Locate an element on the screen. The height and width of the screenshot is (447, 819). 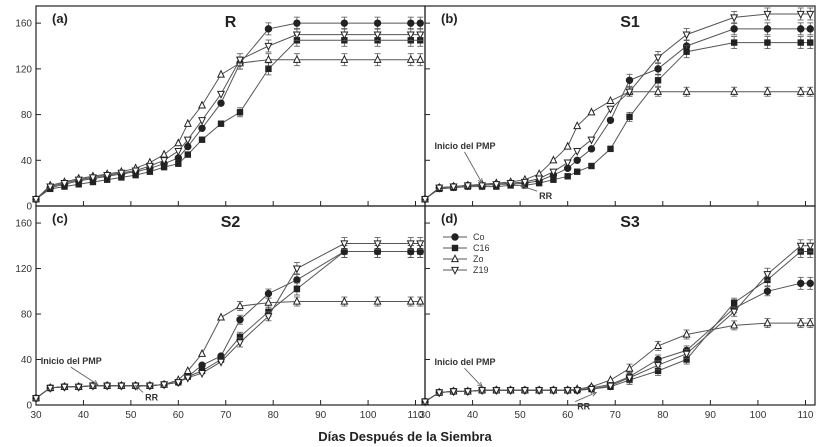
y-tick-label: 0 is located at coordinates (29, 207).